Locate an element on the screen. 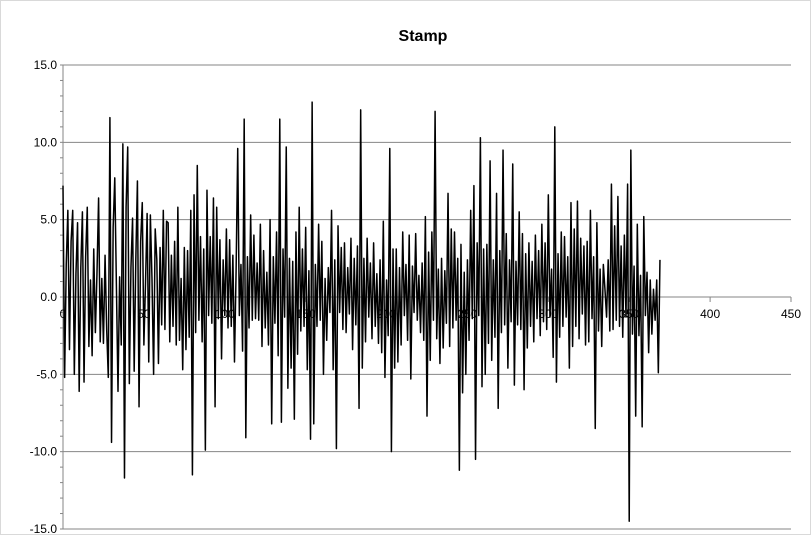 The image size is (811, 536). y-tick-label: 15.0 is located at coordinates (46, 65).